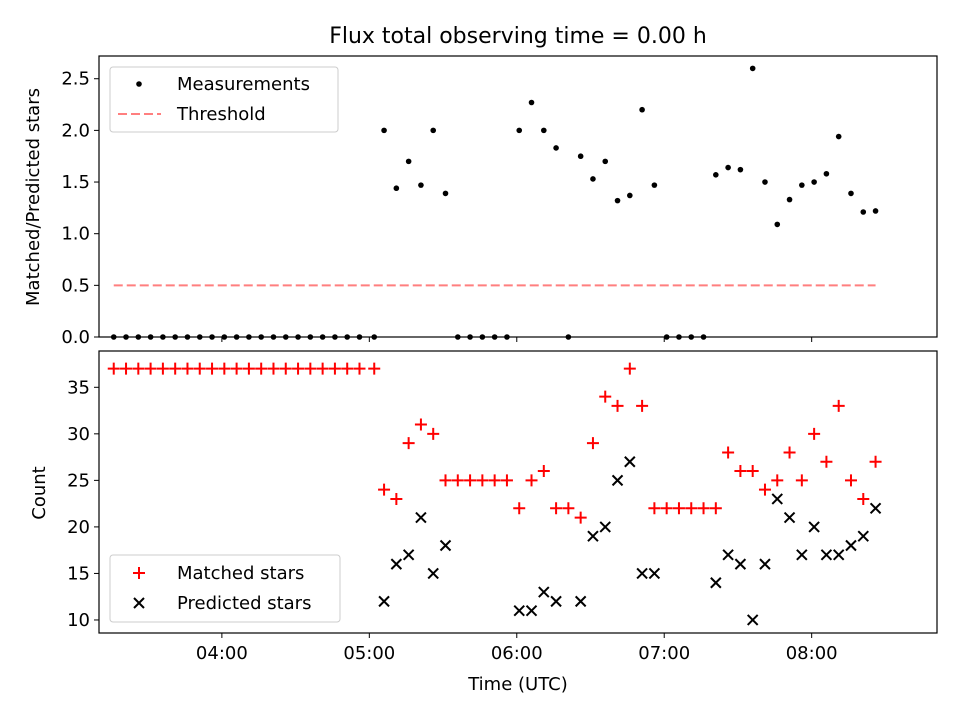 The width and height of the screenshot is (960, 720). I want to click on bottom-y-tick-label: 20, so click(78, 527).